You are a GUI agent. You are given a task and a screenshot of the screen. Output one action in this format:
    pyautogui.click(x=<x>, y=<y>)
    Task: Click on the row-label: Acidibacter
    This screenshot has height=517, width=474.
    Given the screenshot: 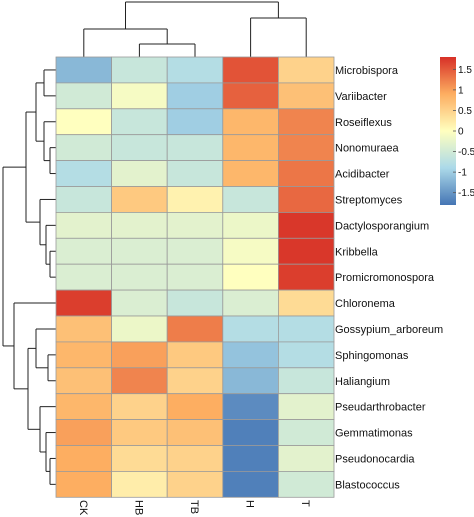 What is the action you would take?
    pyautogui.click(x=362, y=175)
    